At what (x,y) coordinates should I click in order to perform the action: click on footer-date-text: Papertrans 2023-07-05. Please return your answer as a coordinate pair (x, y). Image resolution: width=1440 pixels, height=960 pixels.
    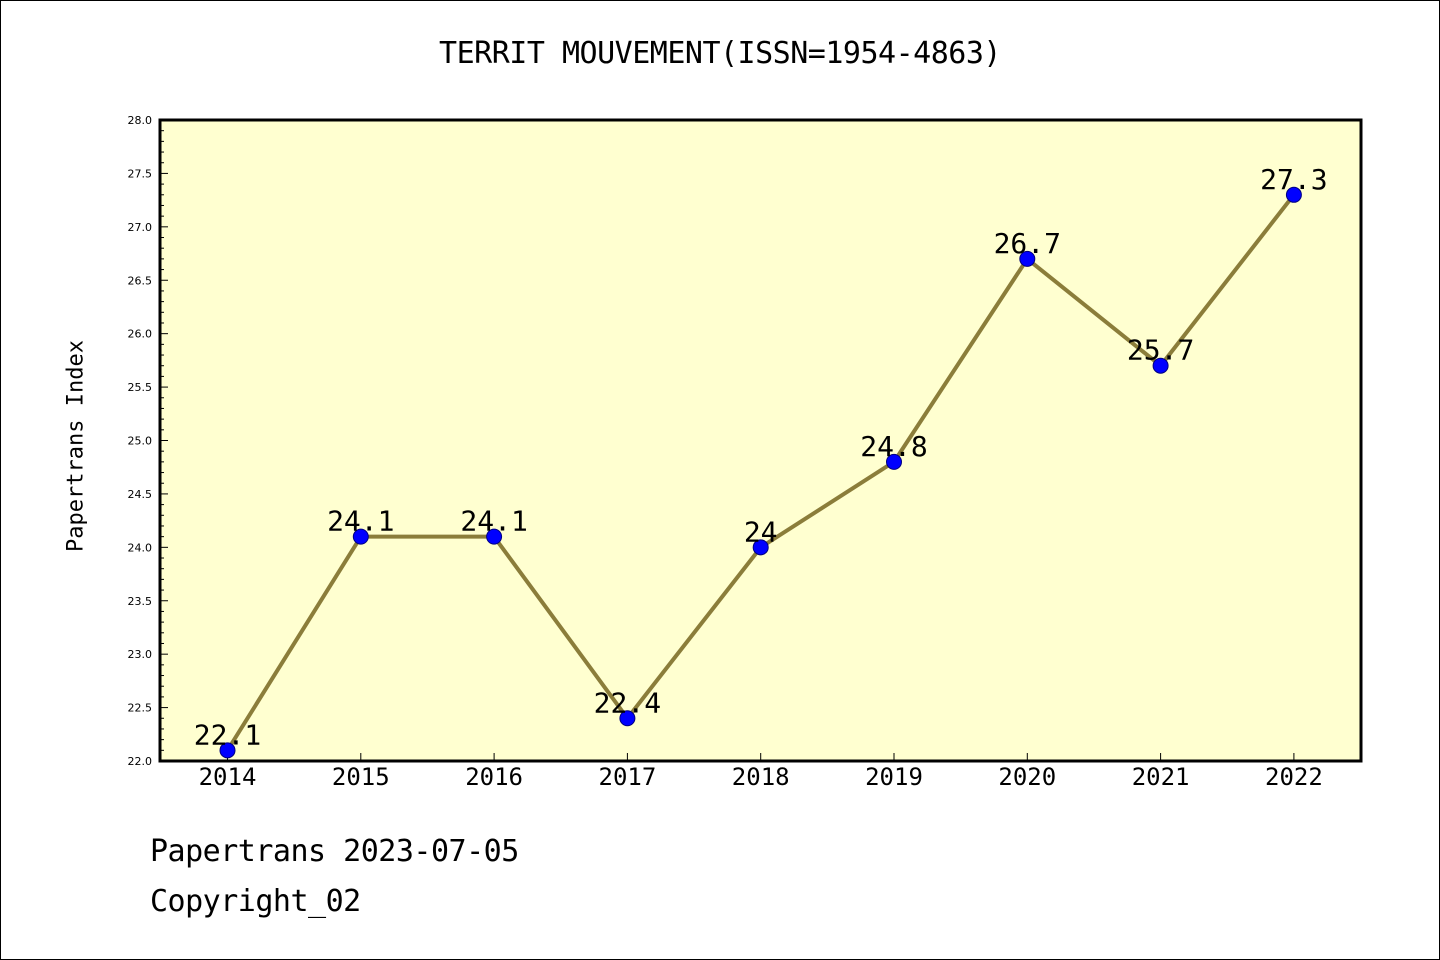
    Looking at the image, I should click on (334, 851).